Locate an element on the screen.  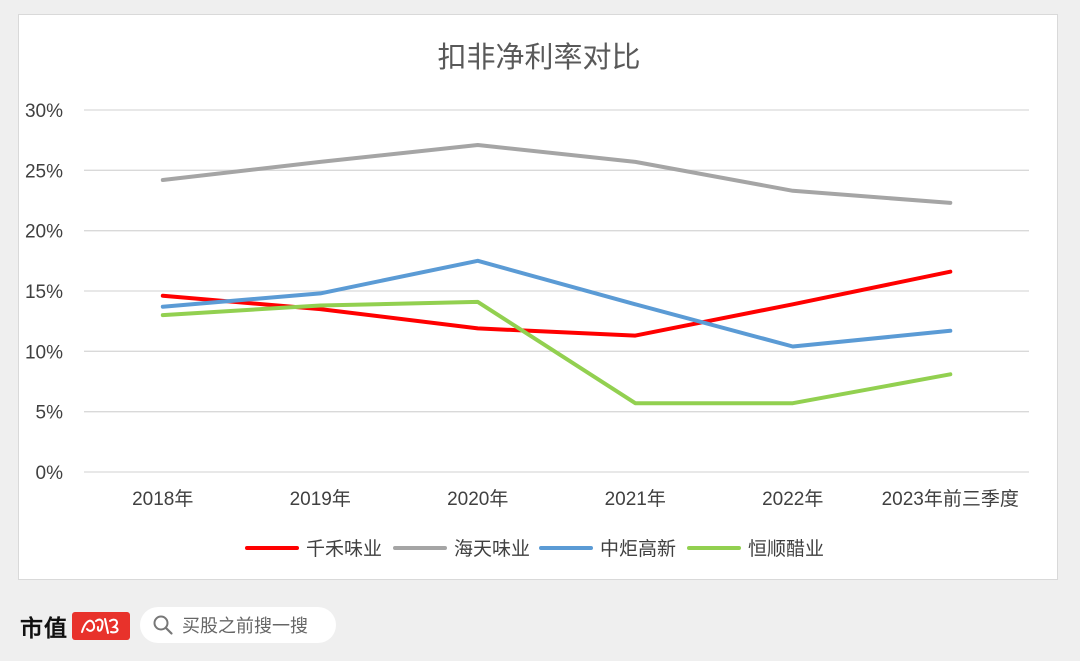
y-tick-label: 30% is located at coordinates (44, 111).